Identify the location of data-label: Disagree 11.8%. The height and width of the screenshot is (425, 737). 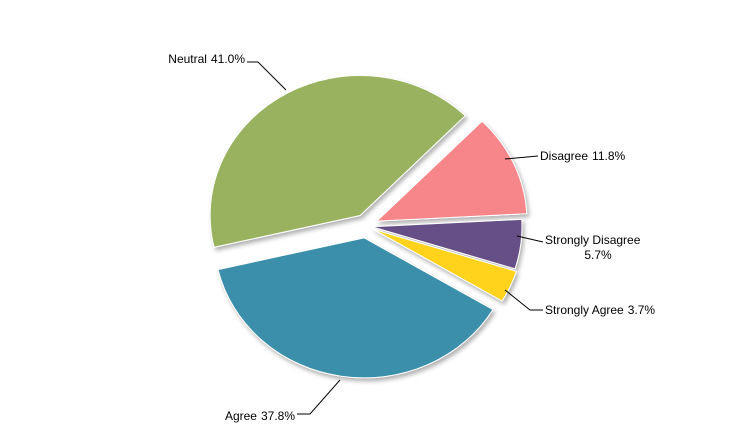
(582, 156).